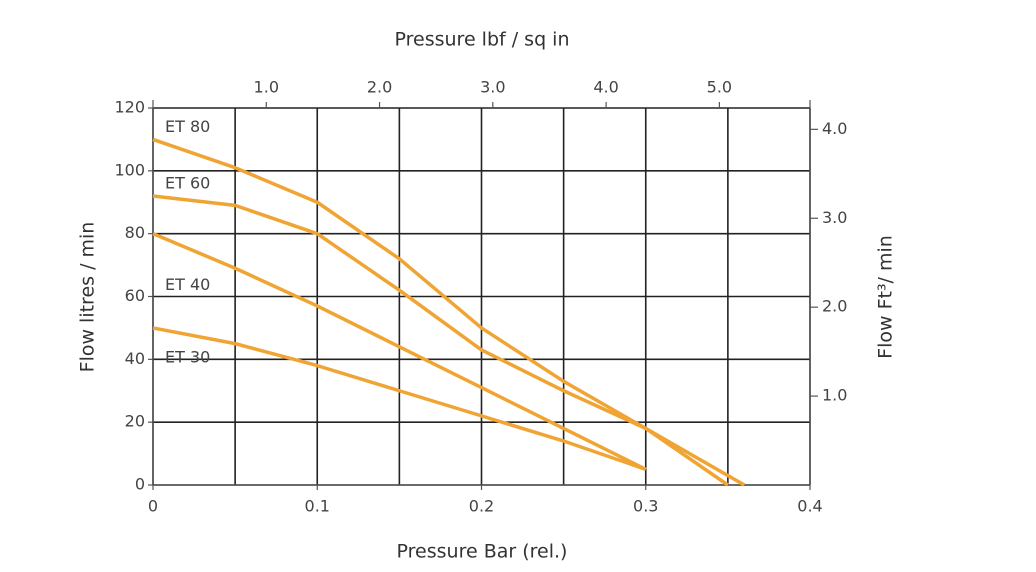 The image size is (1036, 572). What do you see at coordinates (482, 40) in the screenshot?
I see `x2-axis-title: Pressure lbf / sq in` at bounding box center [482, 40].